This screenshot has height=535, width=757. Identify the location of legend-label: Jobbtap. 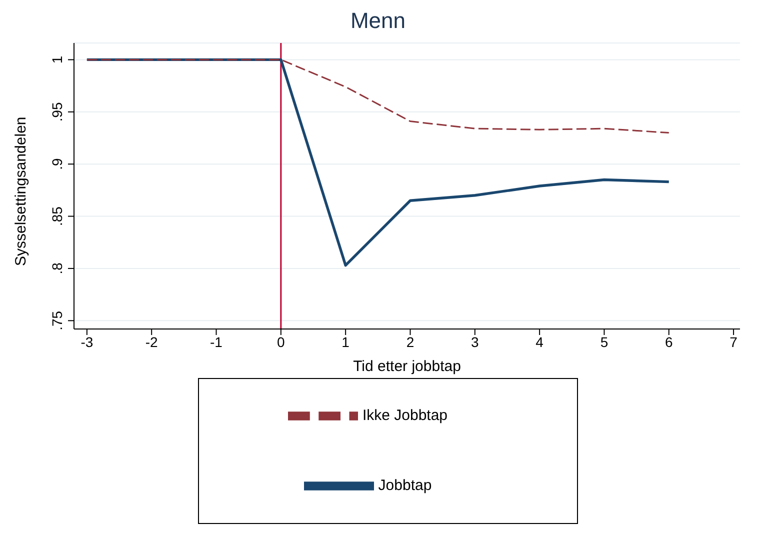
(405, 485).